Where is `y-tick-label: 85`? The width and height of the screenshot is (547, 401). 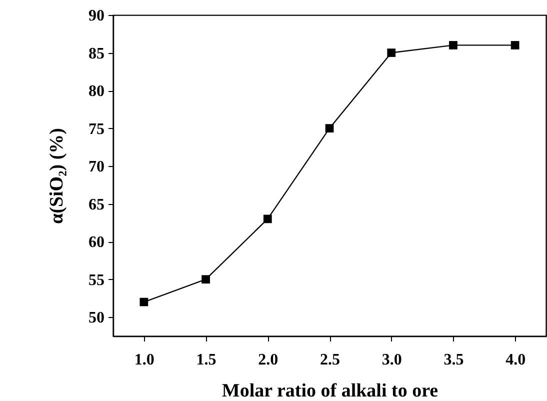
y-tick-label: 85 is located at coordinates (96, 53).